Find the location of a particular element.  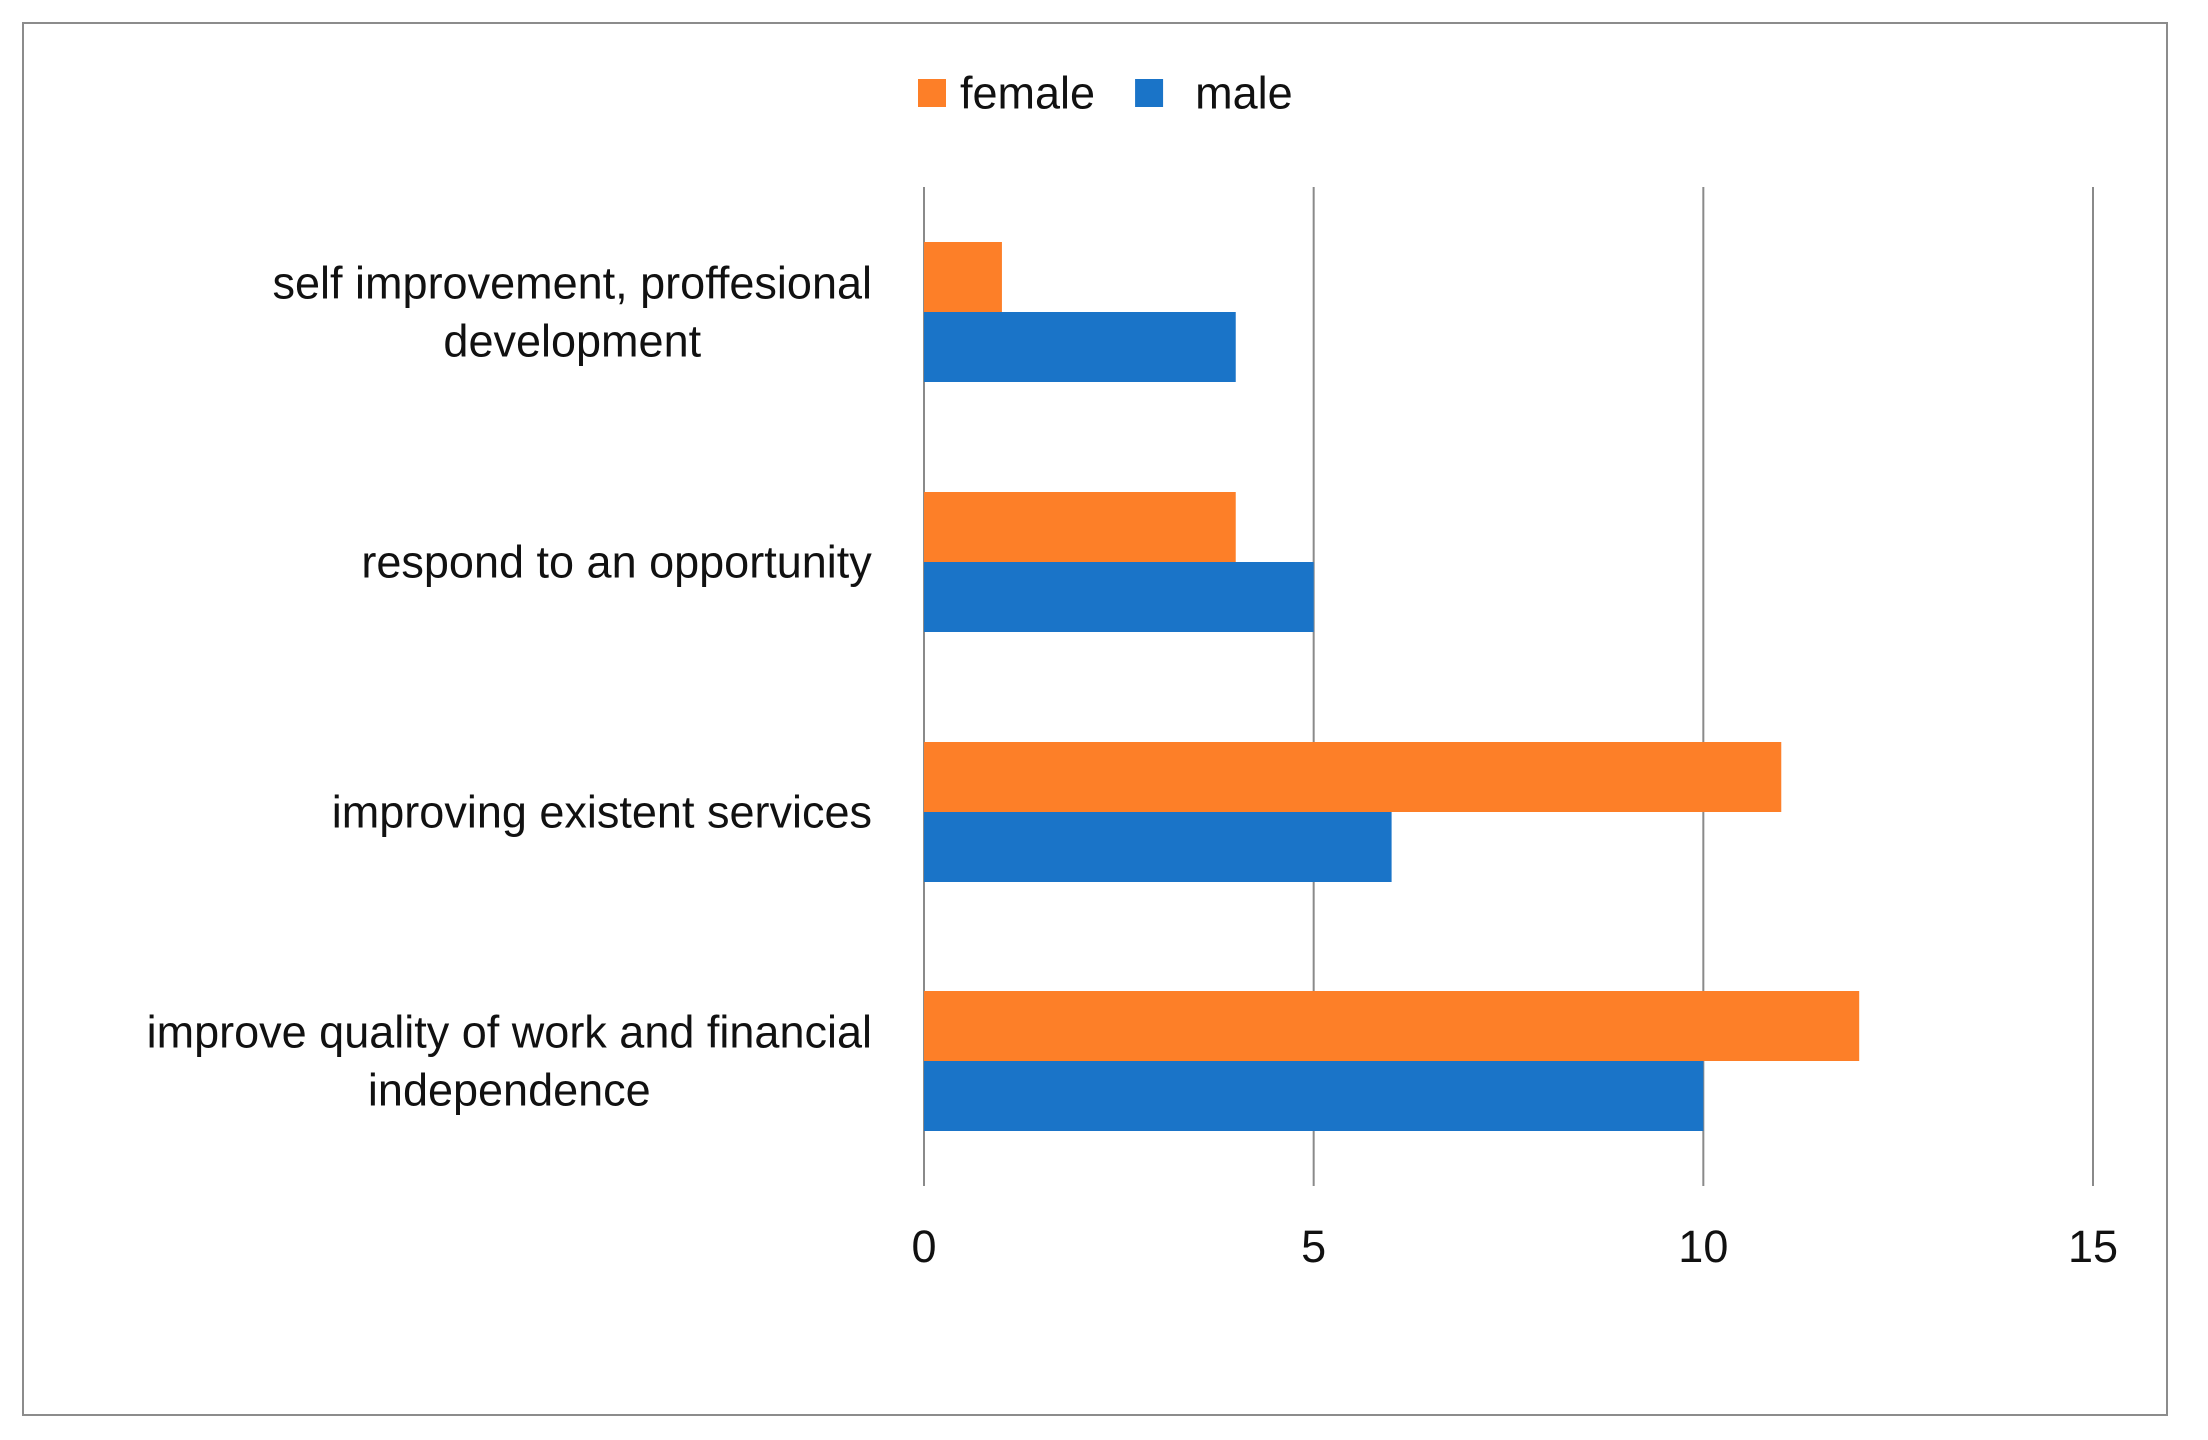

x-tick-label-0: 0 is located at coordinates (923, 1246).